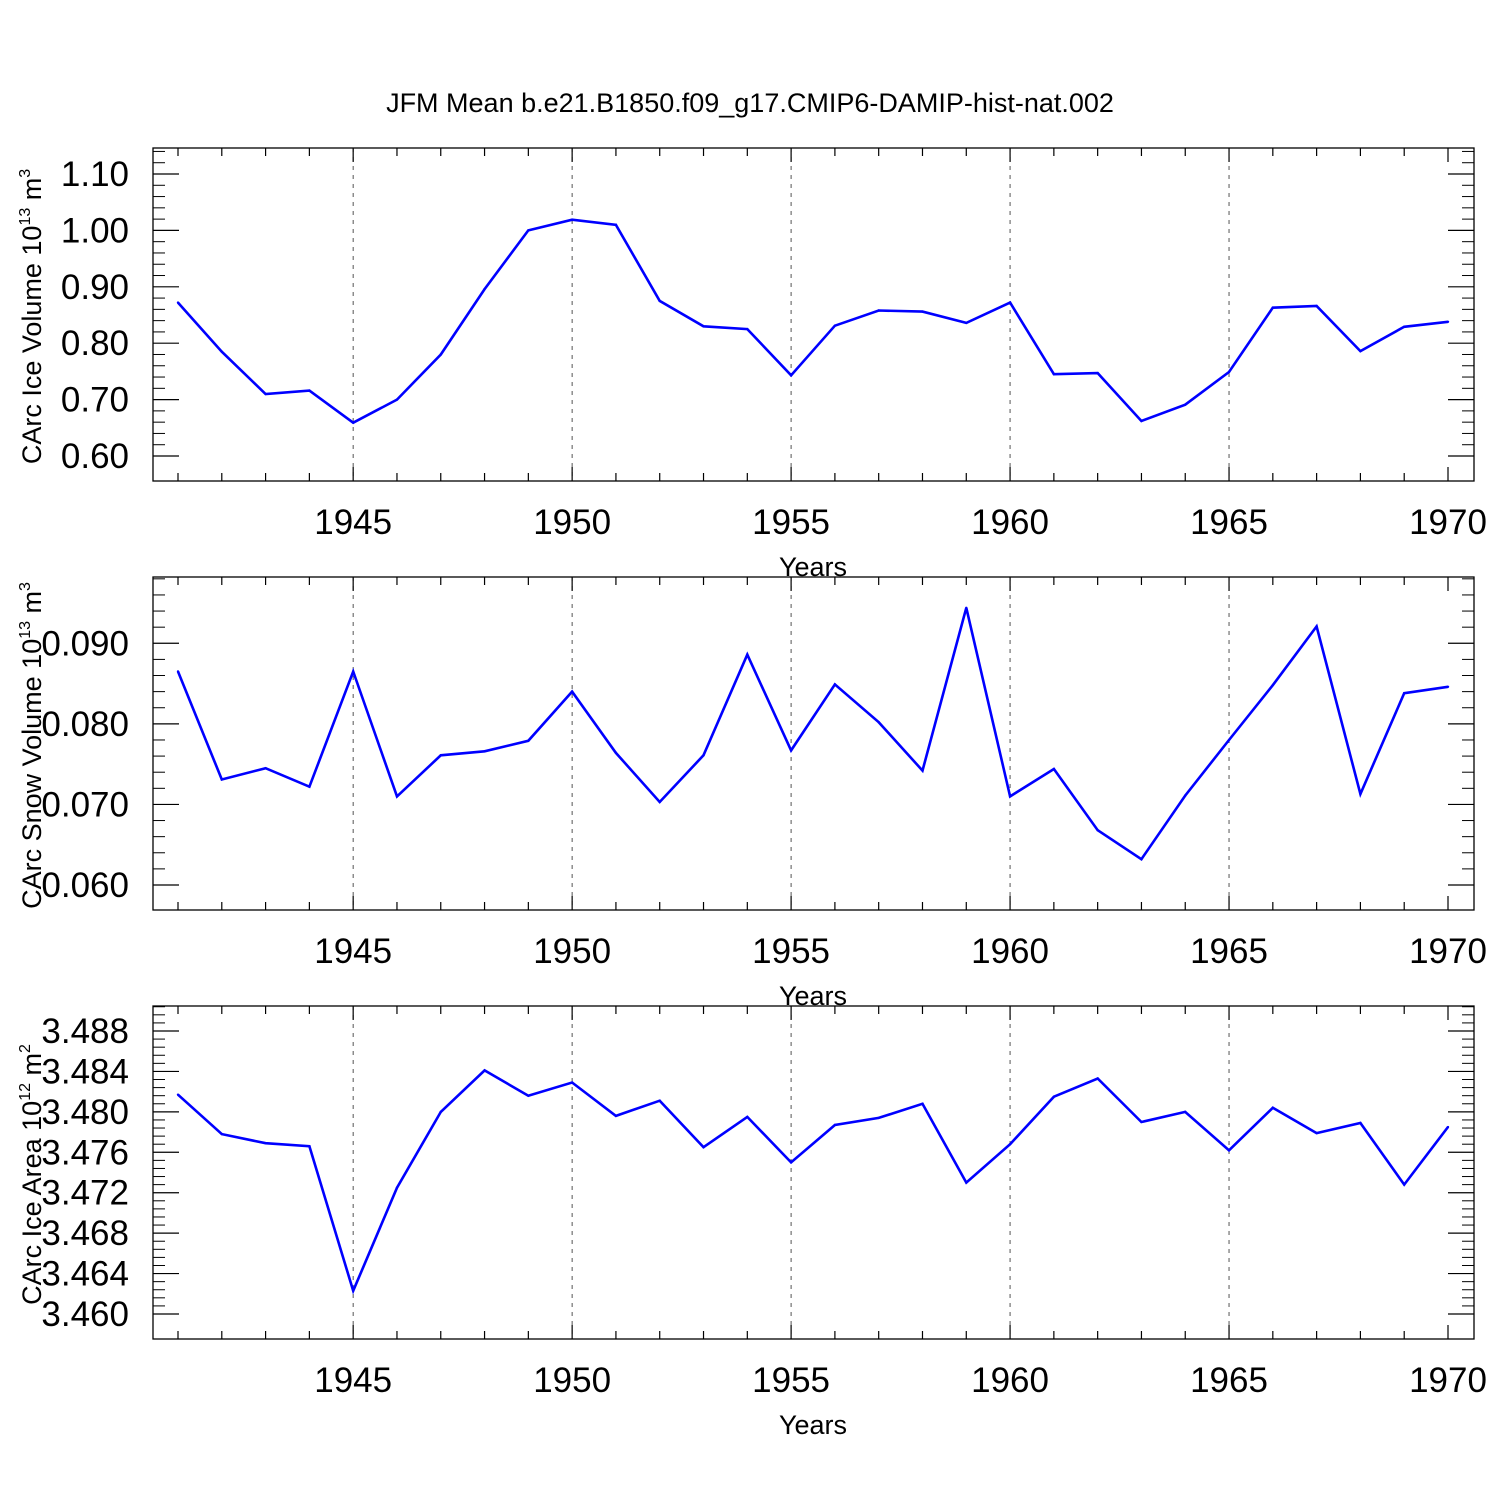 Image resolution: width=1500 pixels, height=1500 pixels. Describe the element at coordinates (1448, 1380) in the screenshot. I see `x-tick-label: 1970` at that location.